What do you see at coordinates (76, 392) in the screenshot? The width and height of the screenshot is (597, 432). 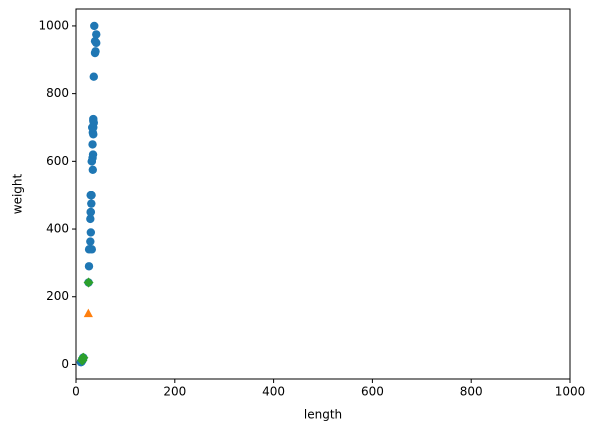 I see `x-tick-label: 0` at bounding box center [76, 392].